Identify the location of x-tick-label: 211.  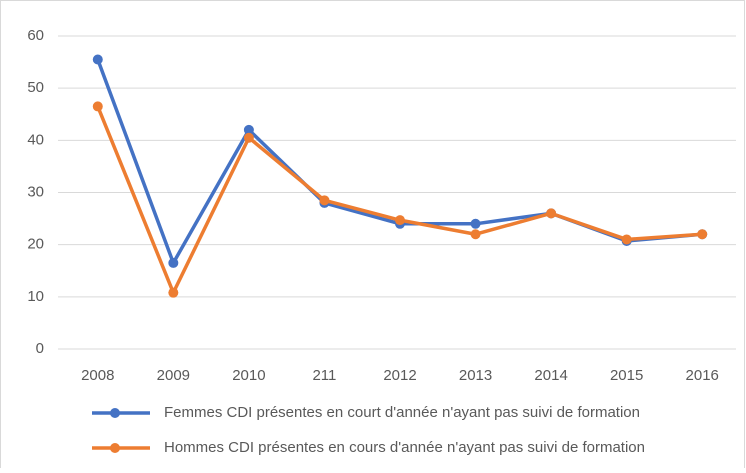
(324, 375).